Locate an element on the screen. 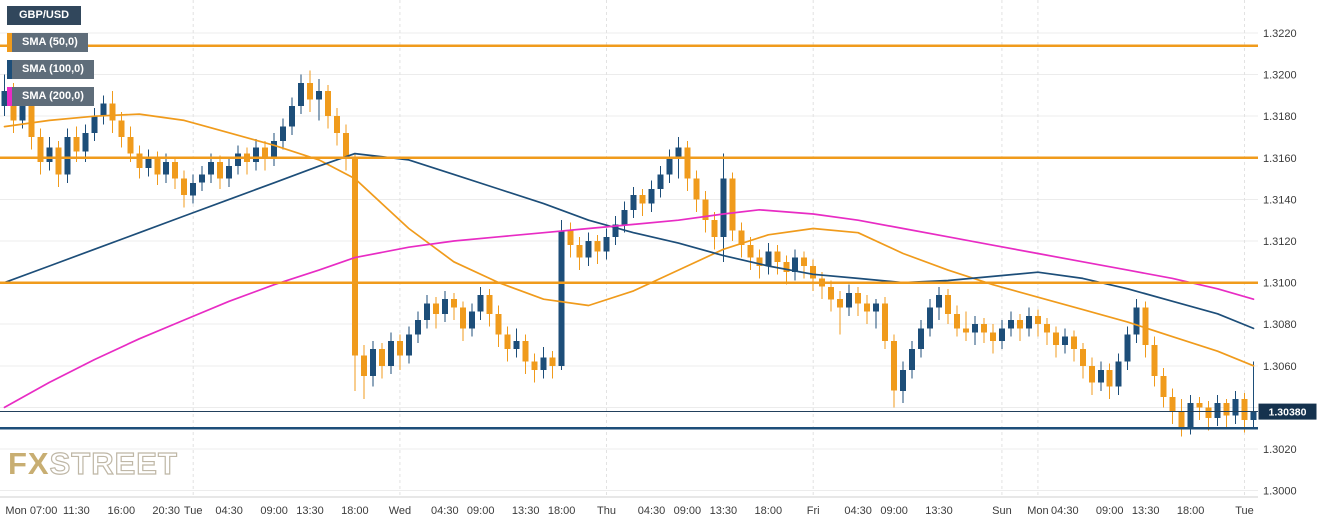 The height and width of the screenshot is (525, 1326). svg-text: 1.3100 is located at coordinates (1280, 284).